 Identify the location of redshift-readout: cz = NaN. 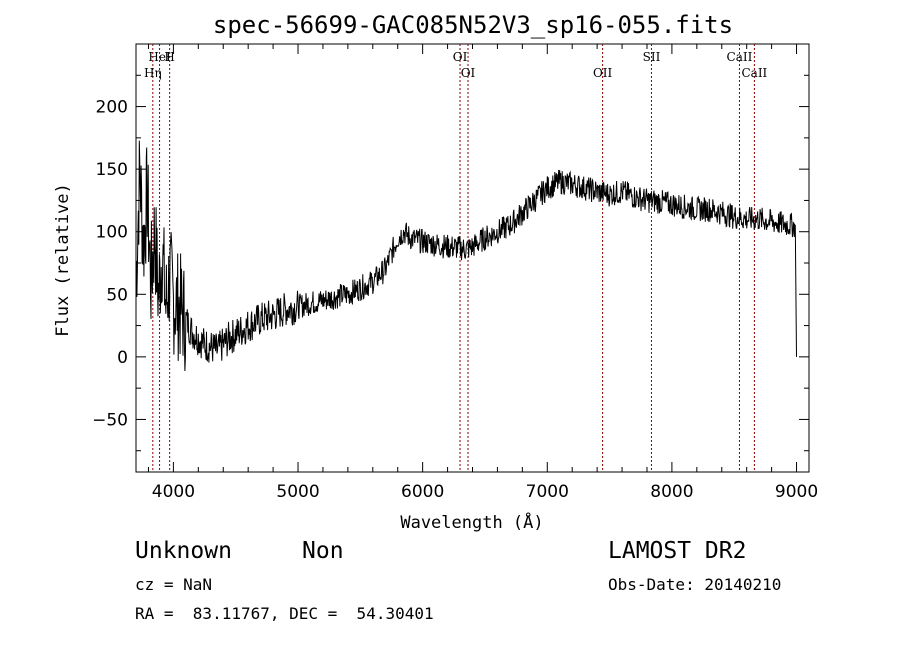
(174, 584).